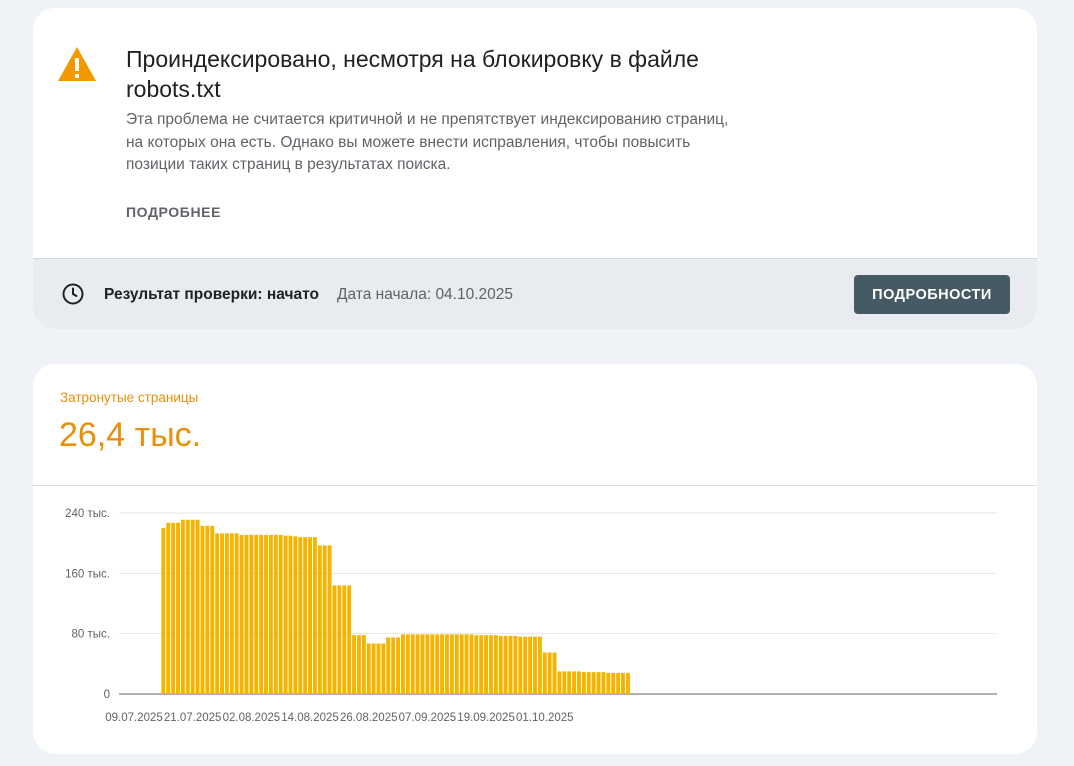 The image size is (1074, 766). Describe the element at coordinates (932, 294) in the screenshot. I see `details-button: ПОДРОБНОСТИ` at that location.